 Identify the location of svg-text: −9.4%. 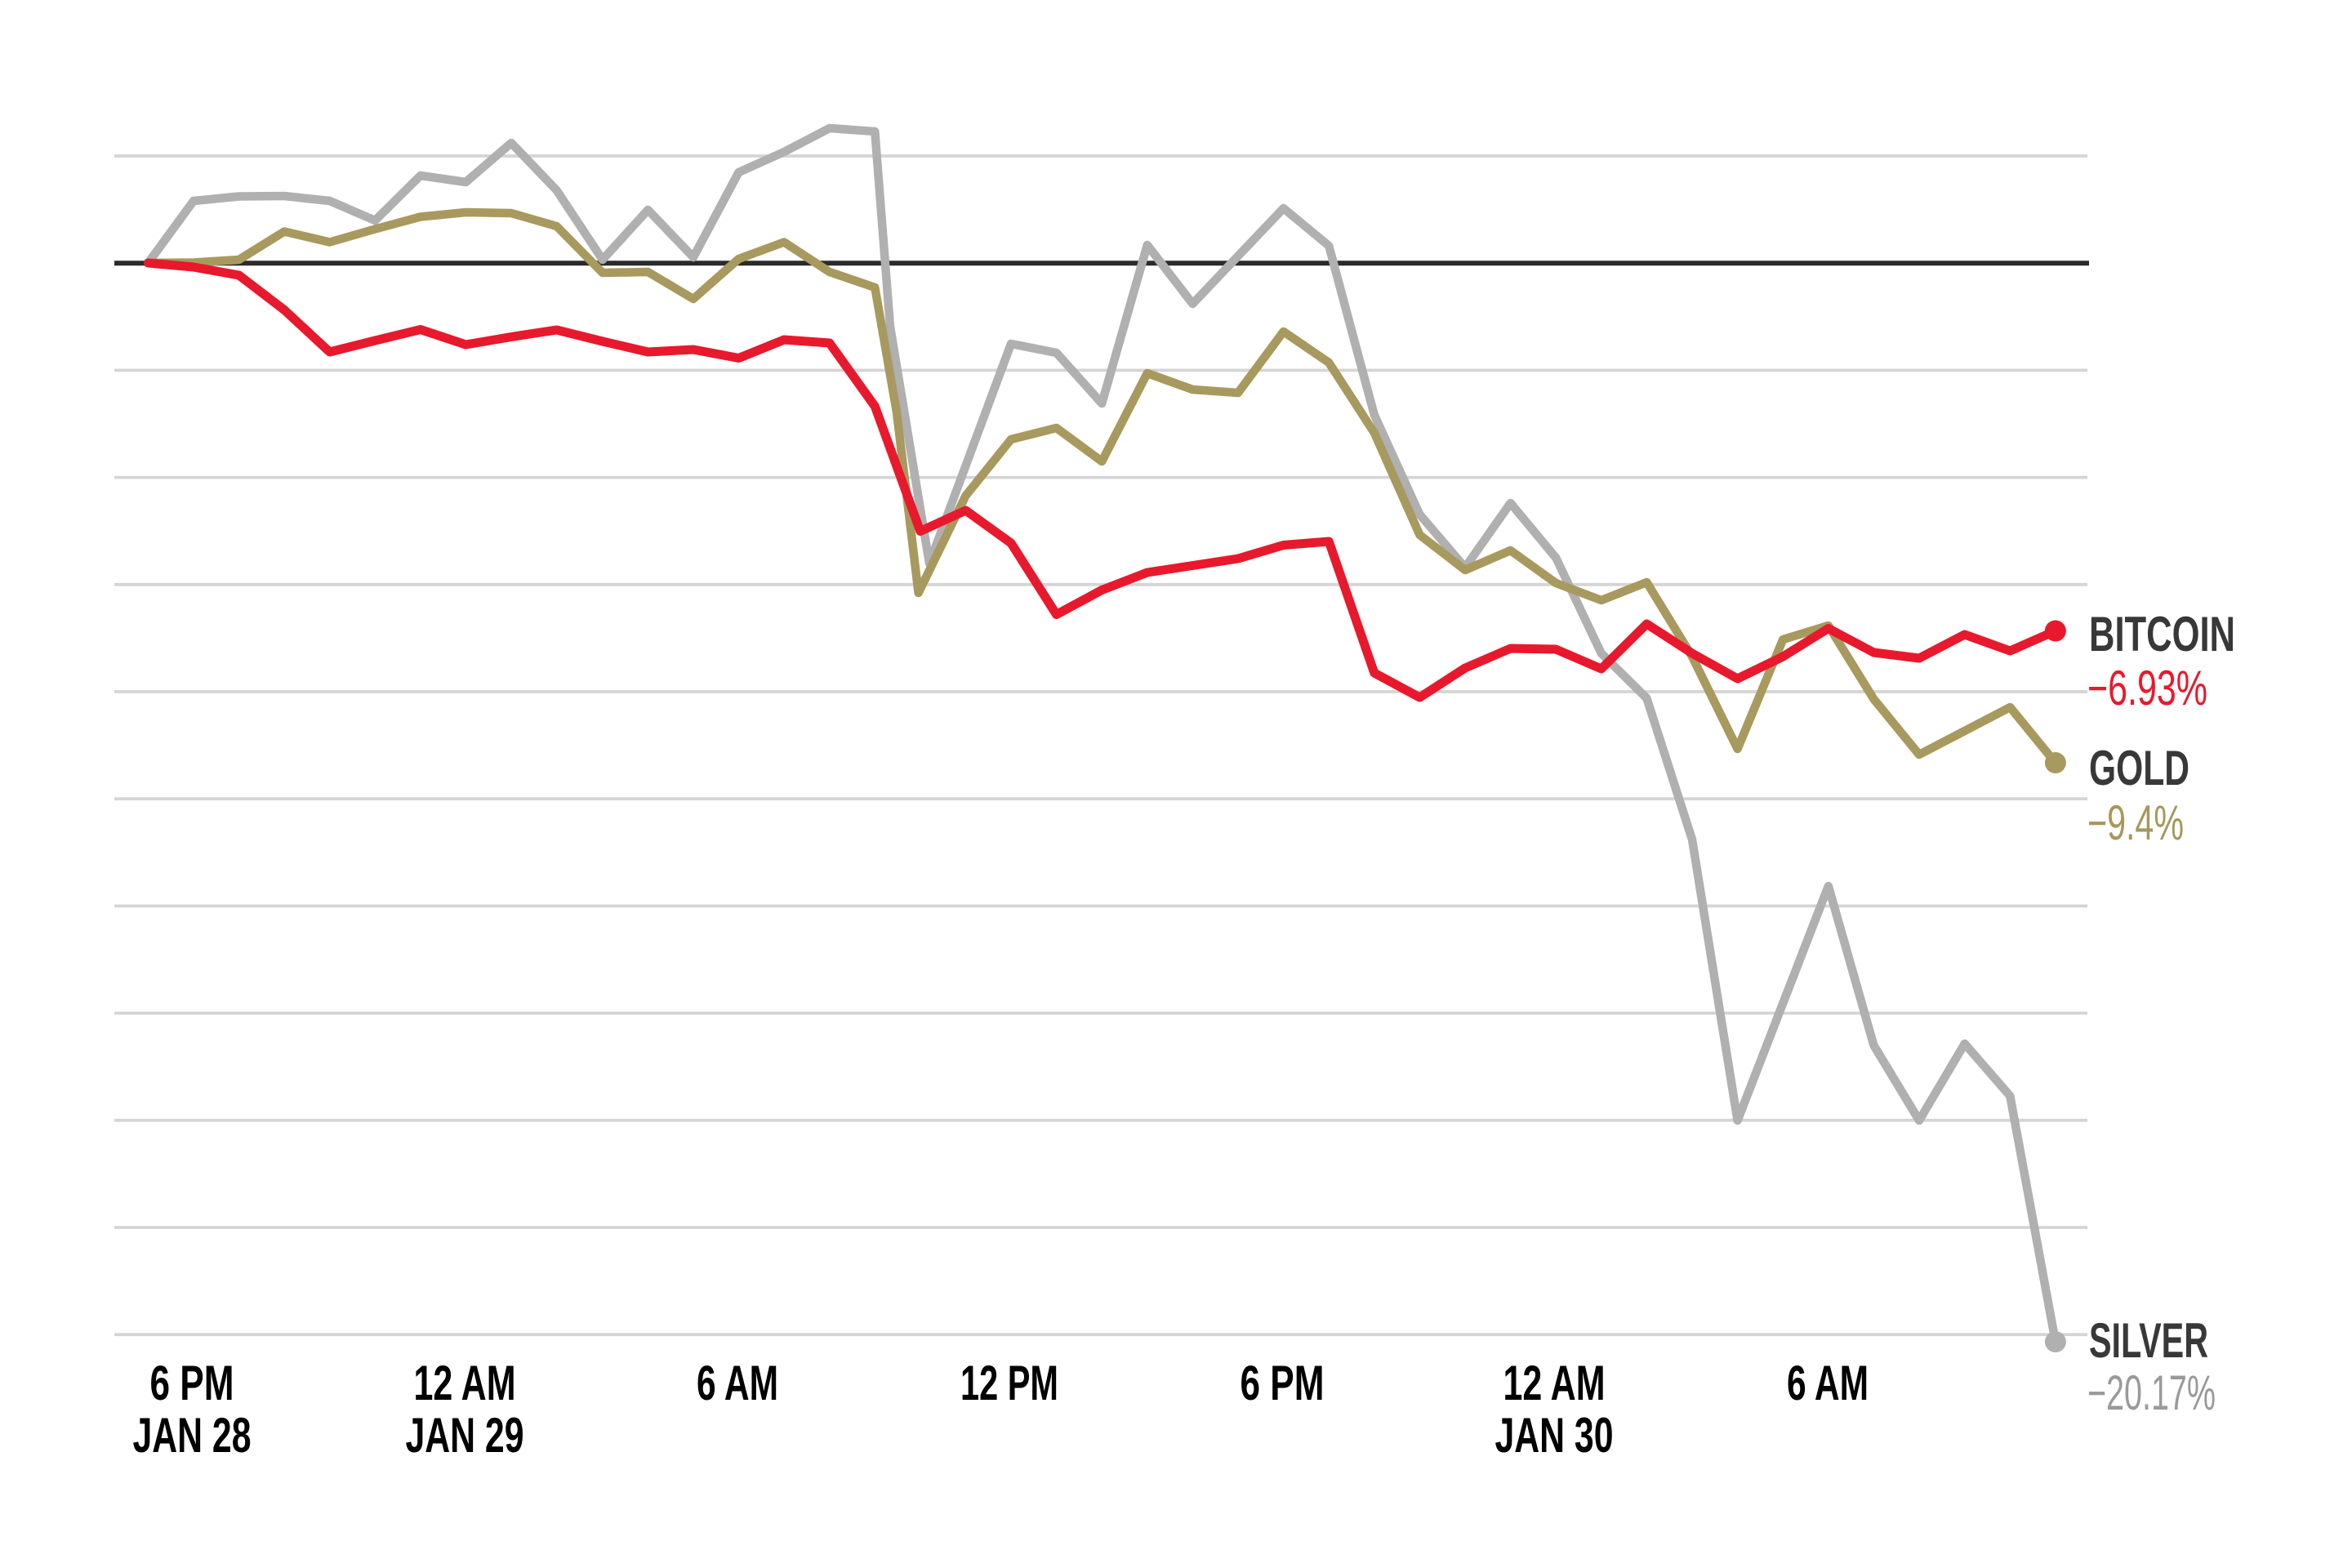
(2135, 822).